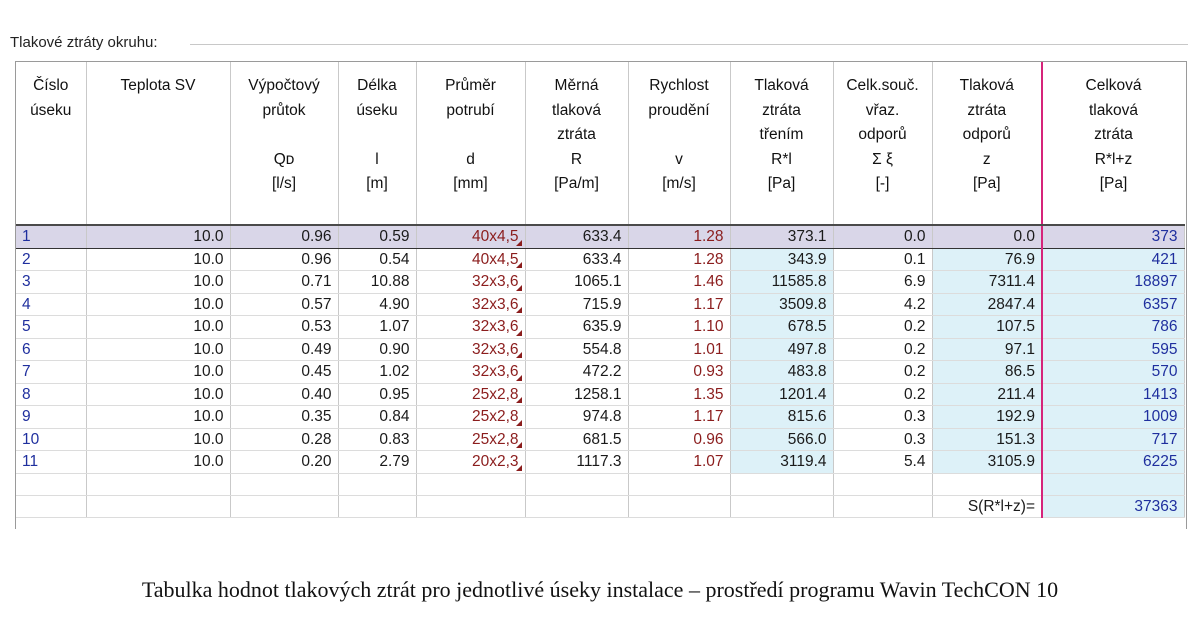 Image resolution: width=1200 pixels, height=626 pixels. I want to click on col-length-cell: 0.54, so click(377, 259).